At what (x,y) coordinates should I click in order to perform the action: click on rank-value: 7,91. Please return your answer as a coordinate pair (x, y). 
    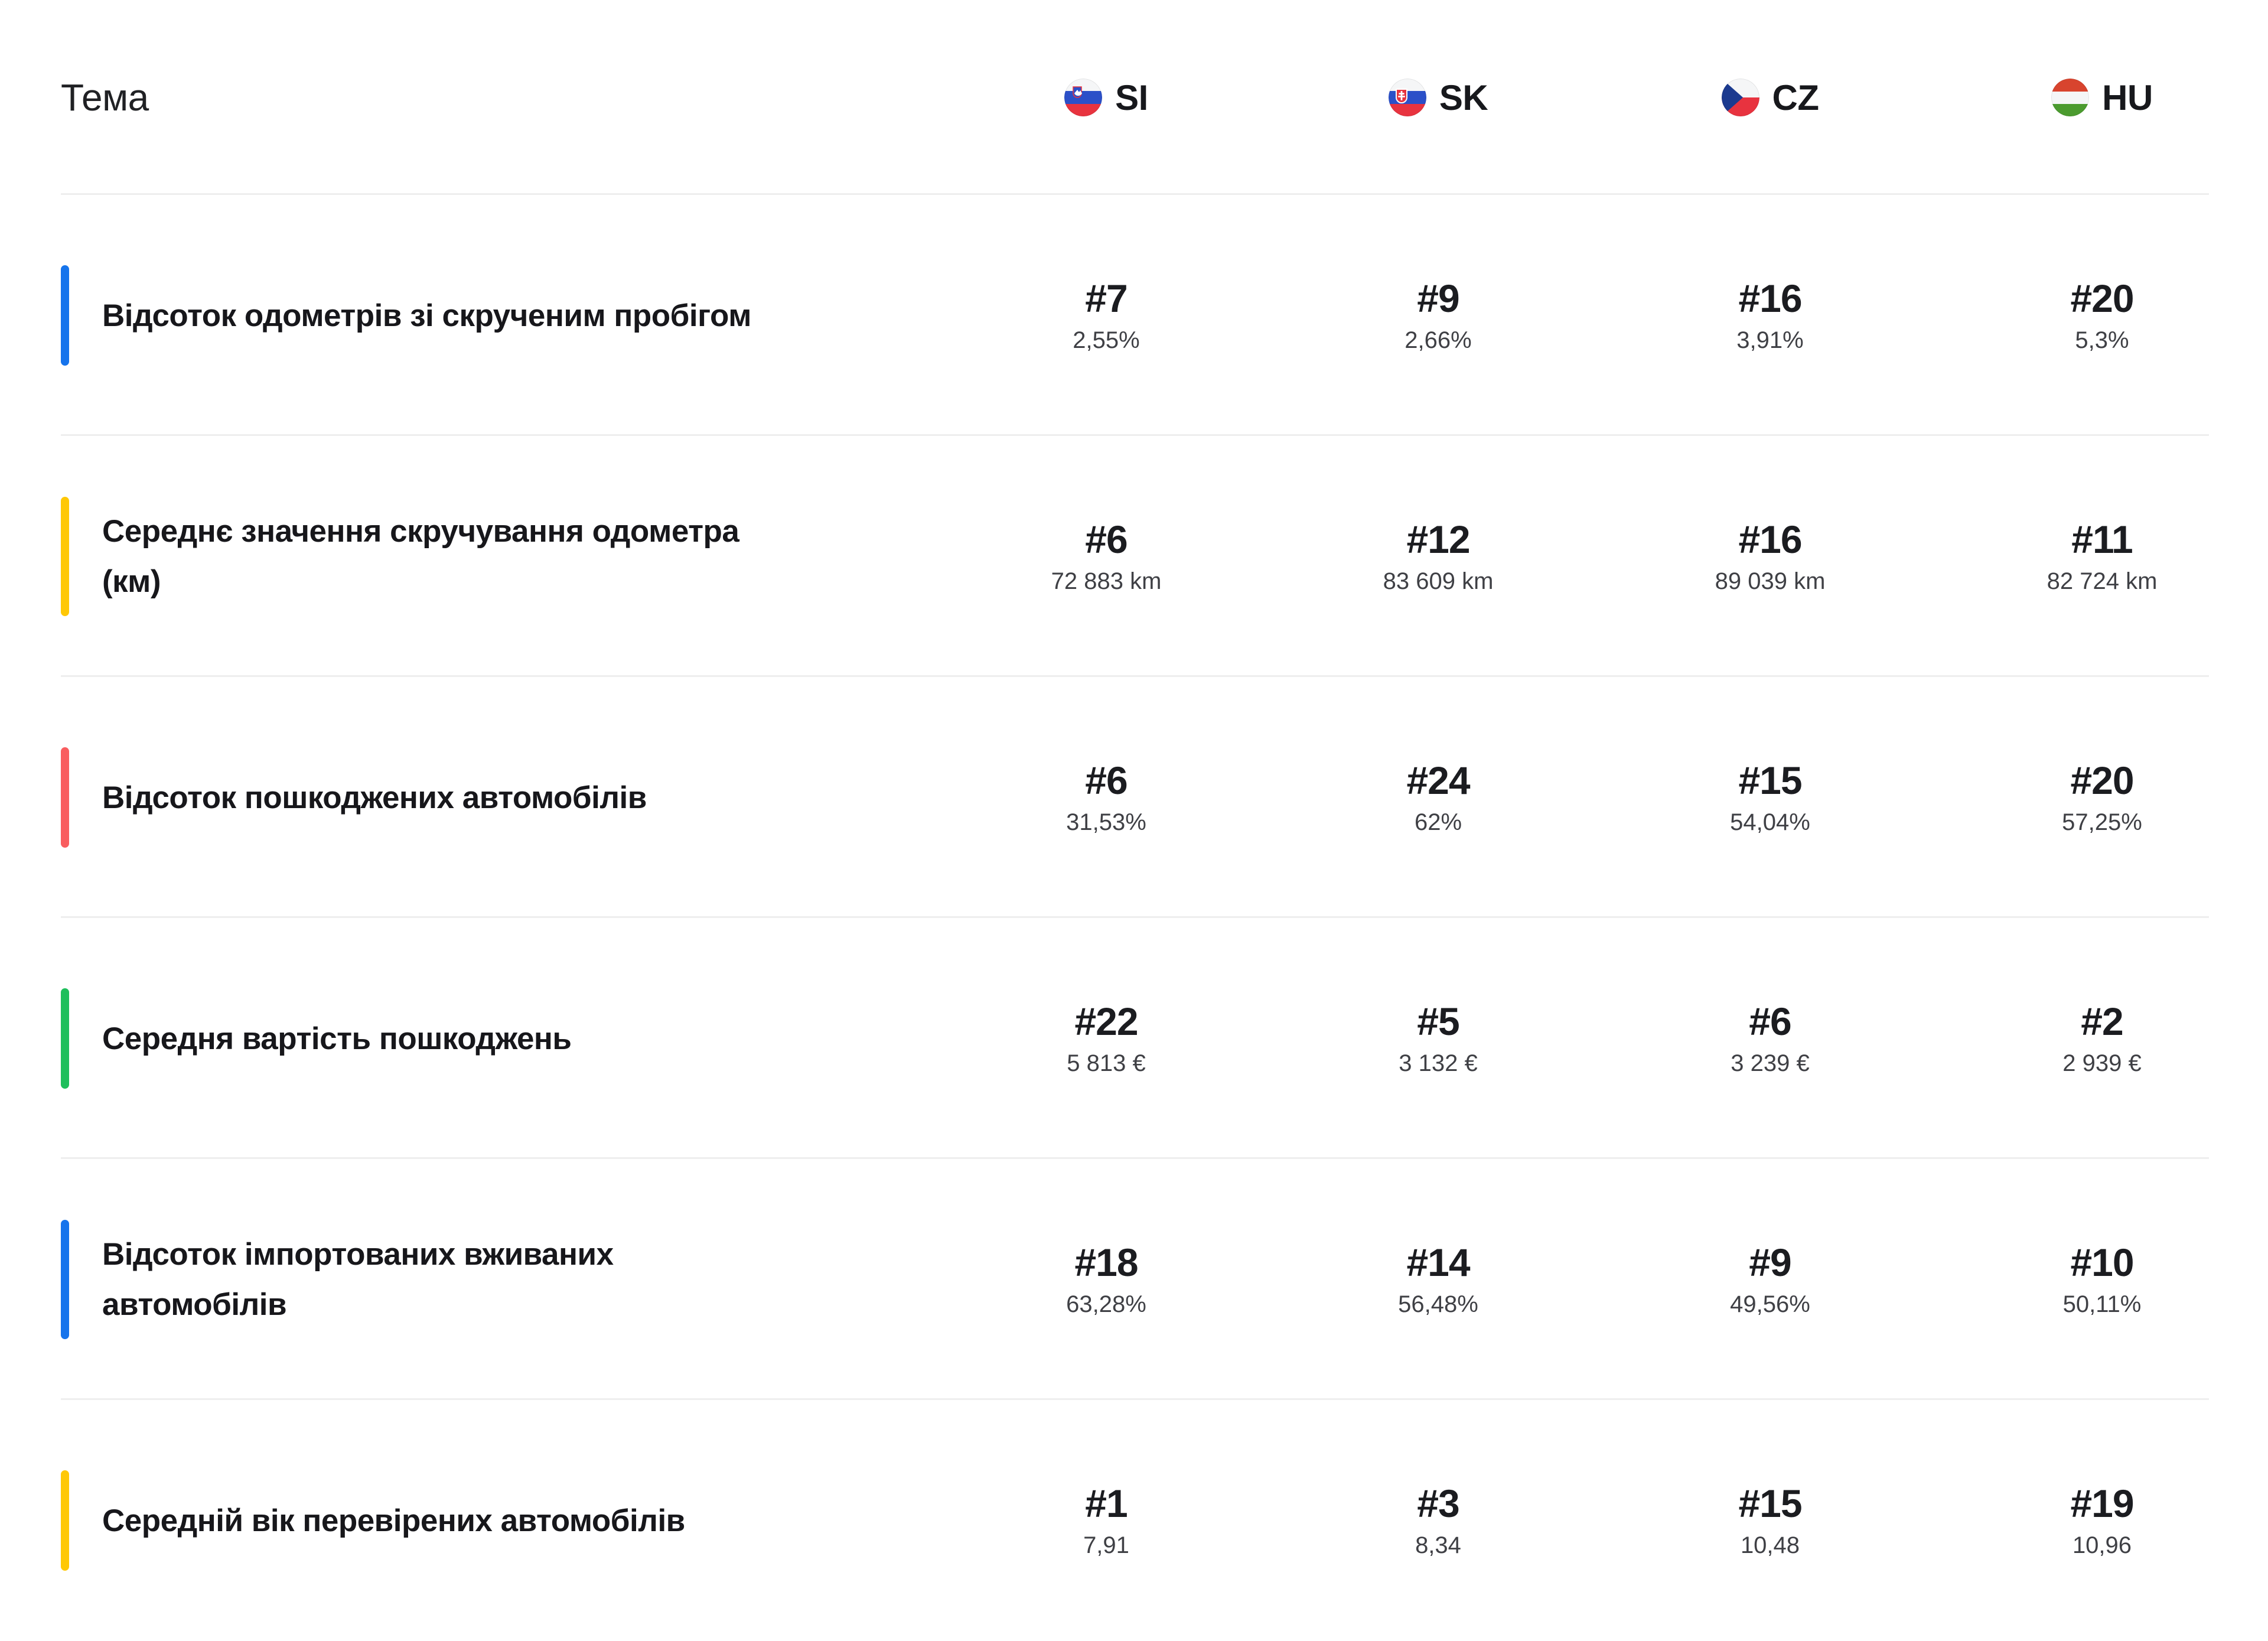
    Looking at the image, I should click on (1106, 1545).